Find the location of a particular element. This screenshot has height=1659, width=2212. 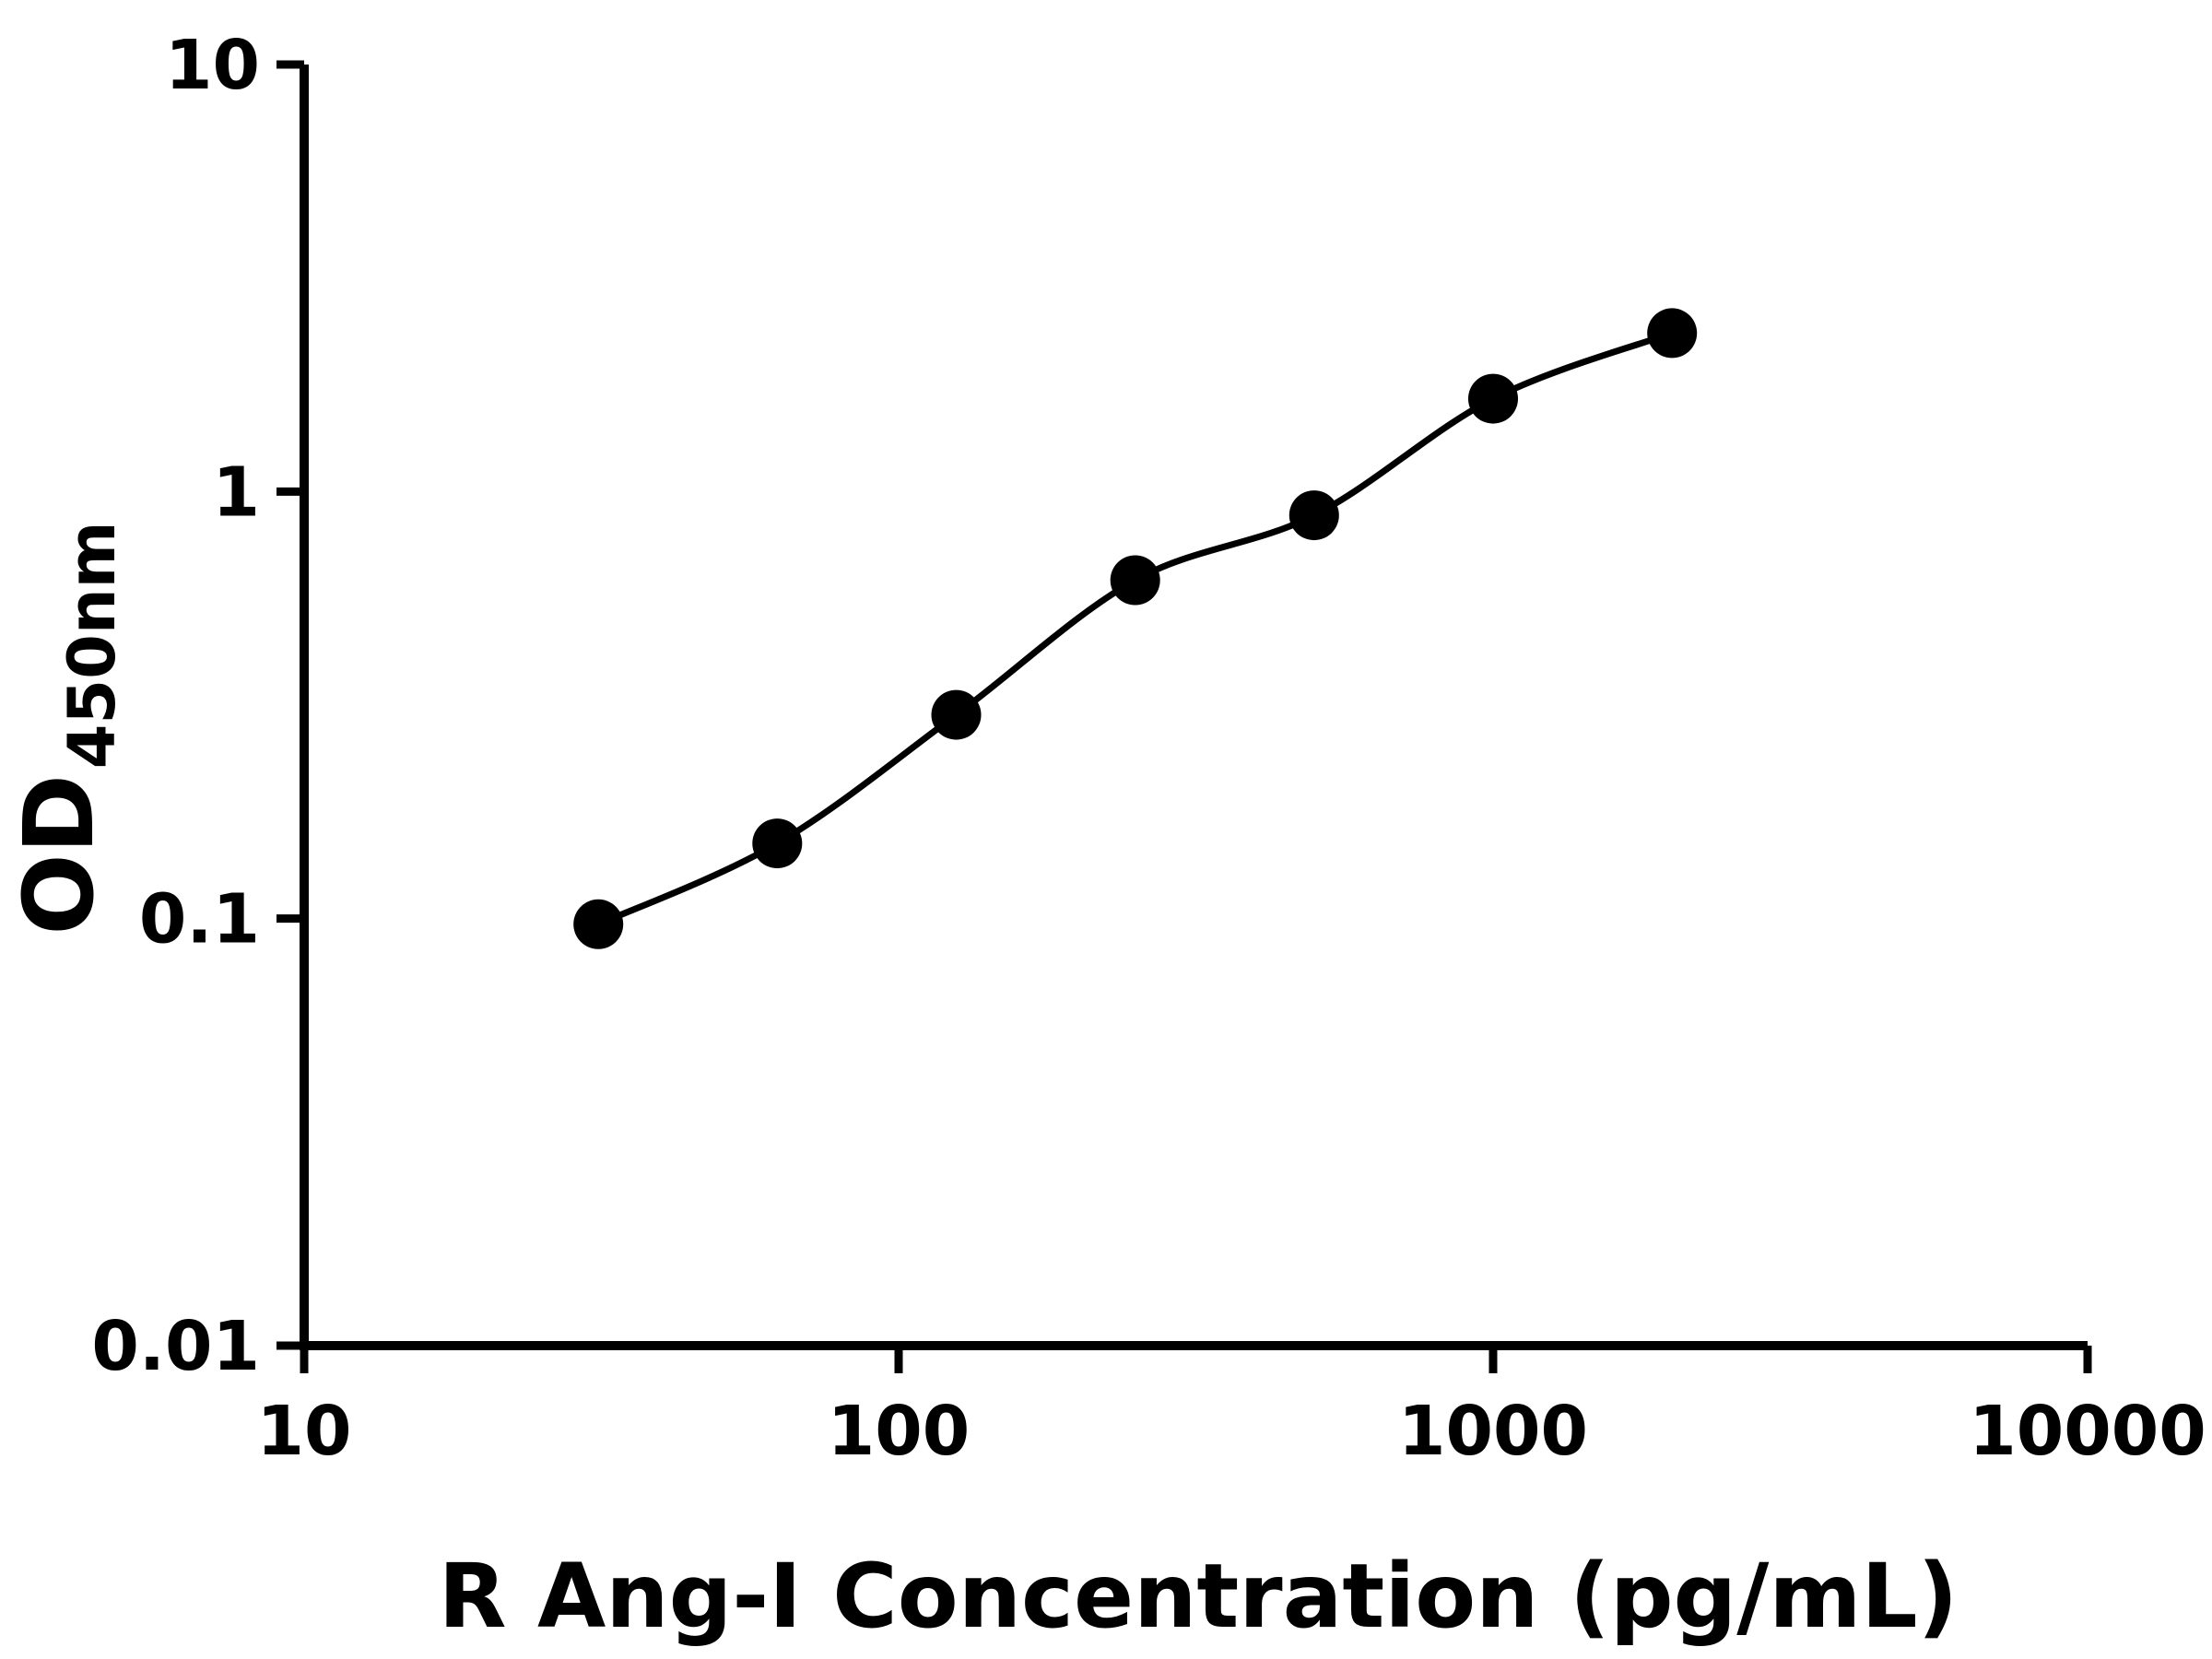

x-tick-label: 10000 is located at coordinates (2087, 1431).